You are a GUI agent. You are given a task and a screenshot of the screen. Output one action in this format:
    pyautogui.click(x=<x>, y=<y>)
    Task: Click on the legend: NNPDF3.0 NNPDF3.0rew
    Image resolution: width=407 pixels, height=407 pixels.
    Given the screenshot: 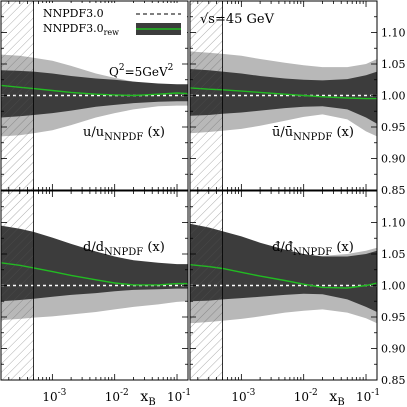 What is the action you would take?
    pyautogui.click(x=113, y=20)
    